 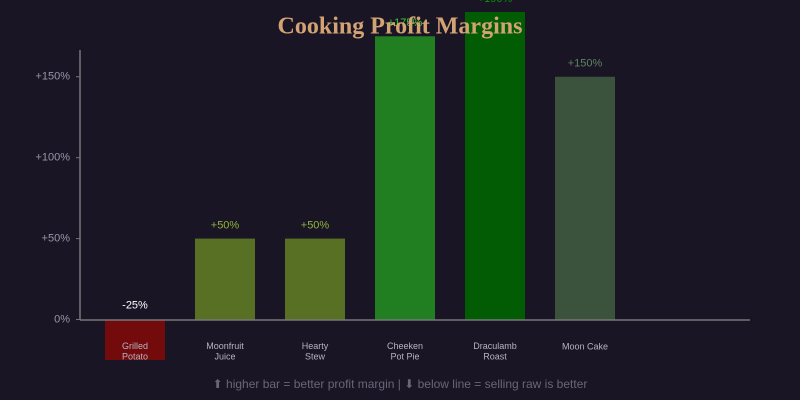 What do you see at coordinates (52, 158) in the screenshot?
I see `y-tick-label: +100%` at bounding box center [52, 158].